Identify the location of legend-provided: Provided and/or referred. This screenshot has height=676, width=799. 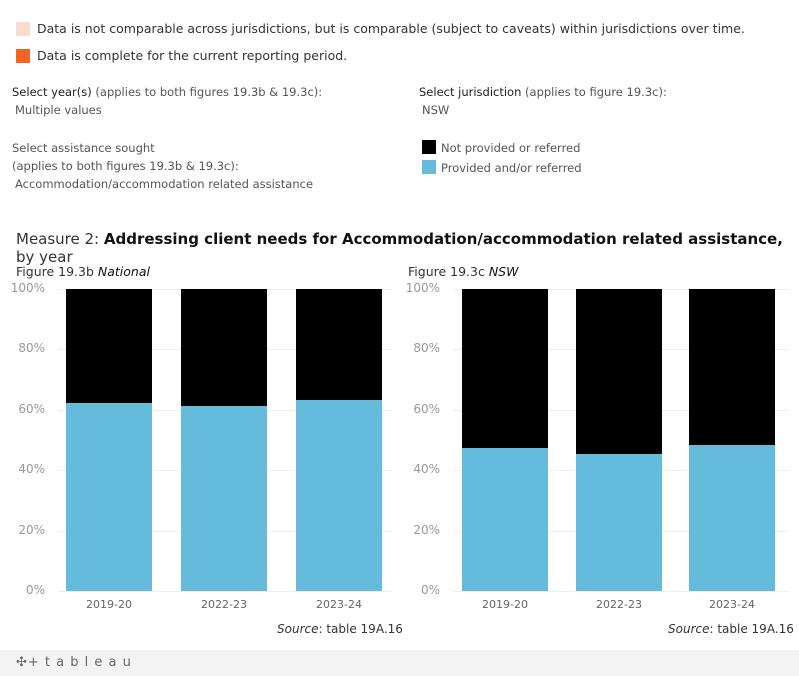
(511, 168).